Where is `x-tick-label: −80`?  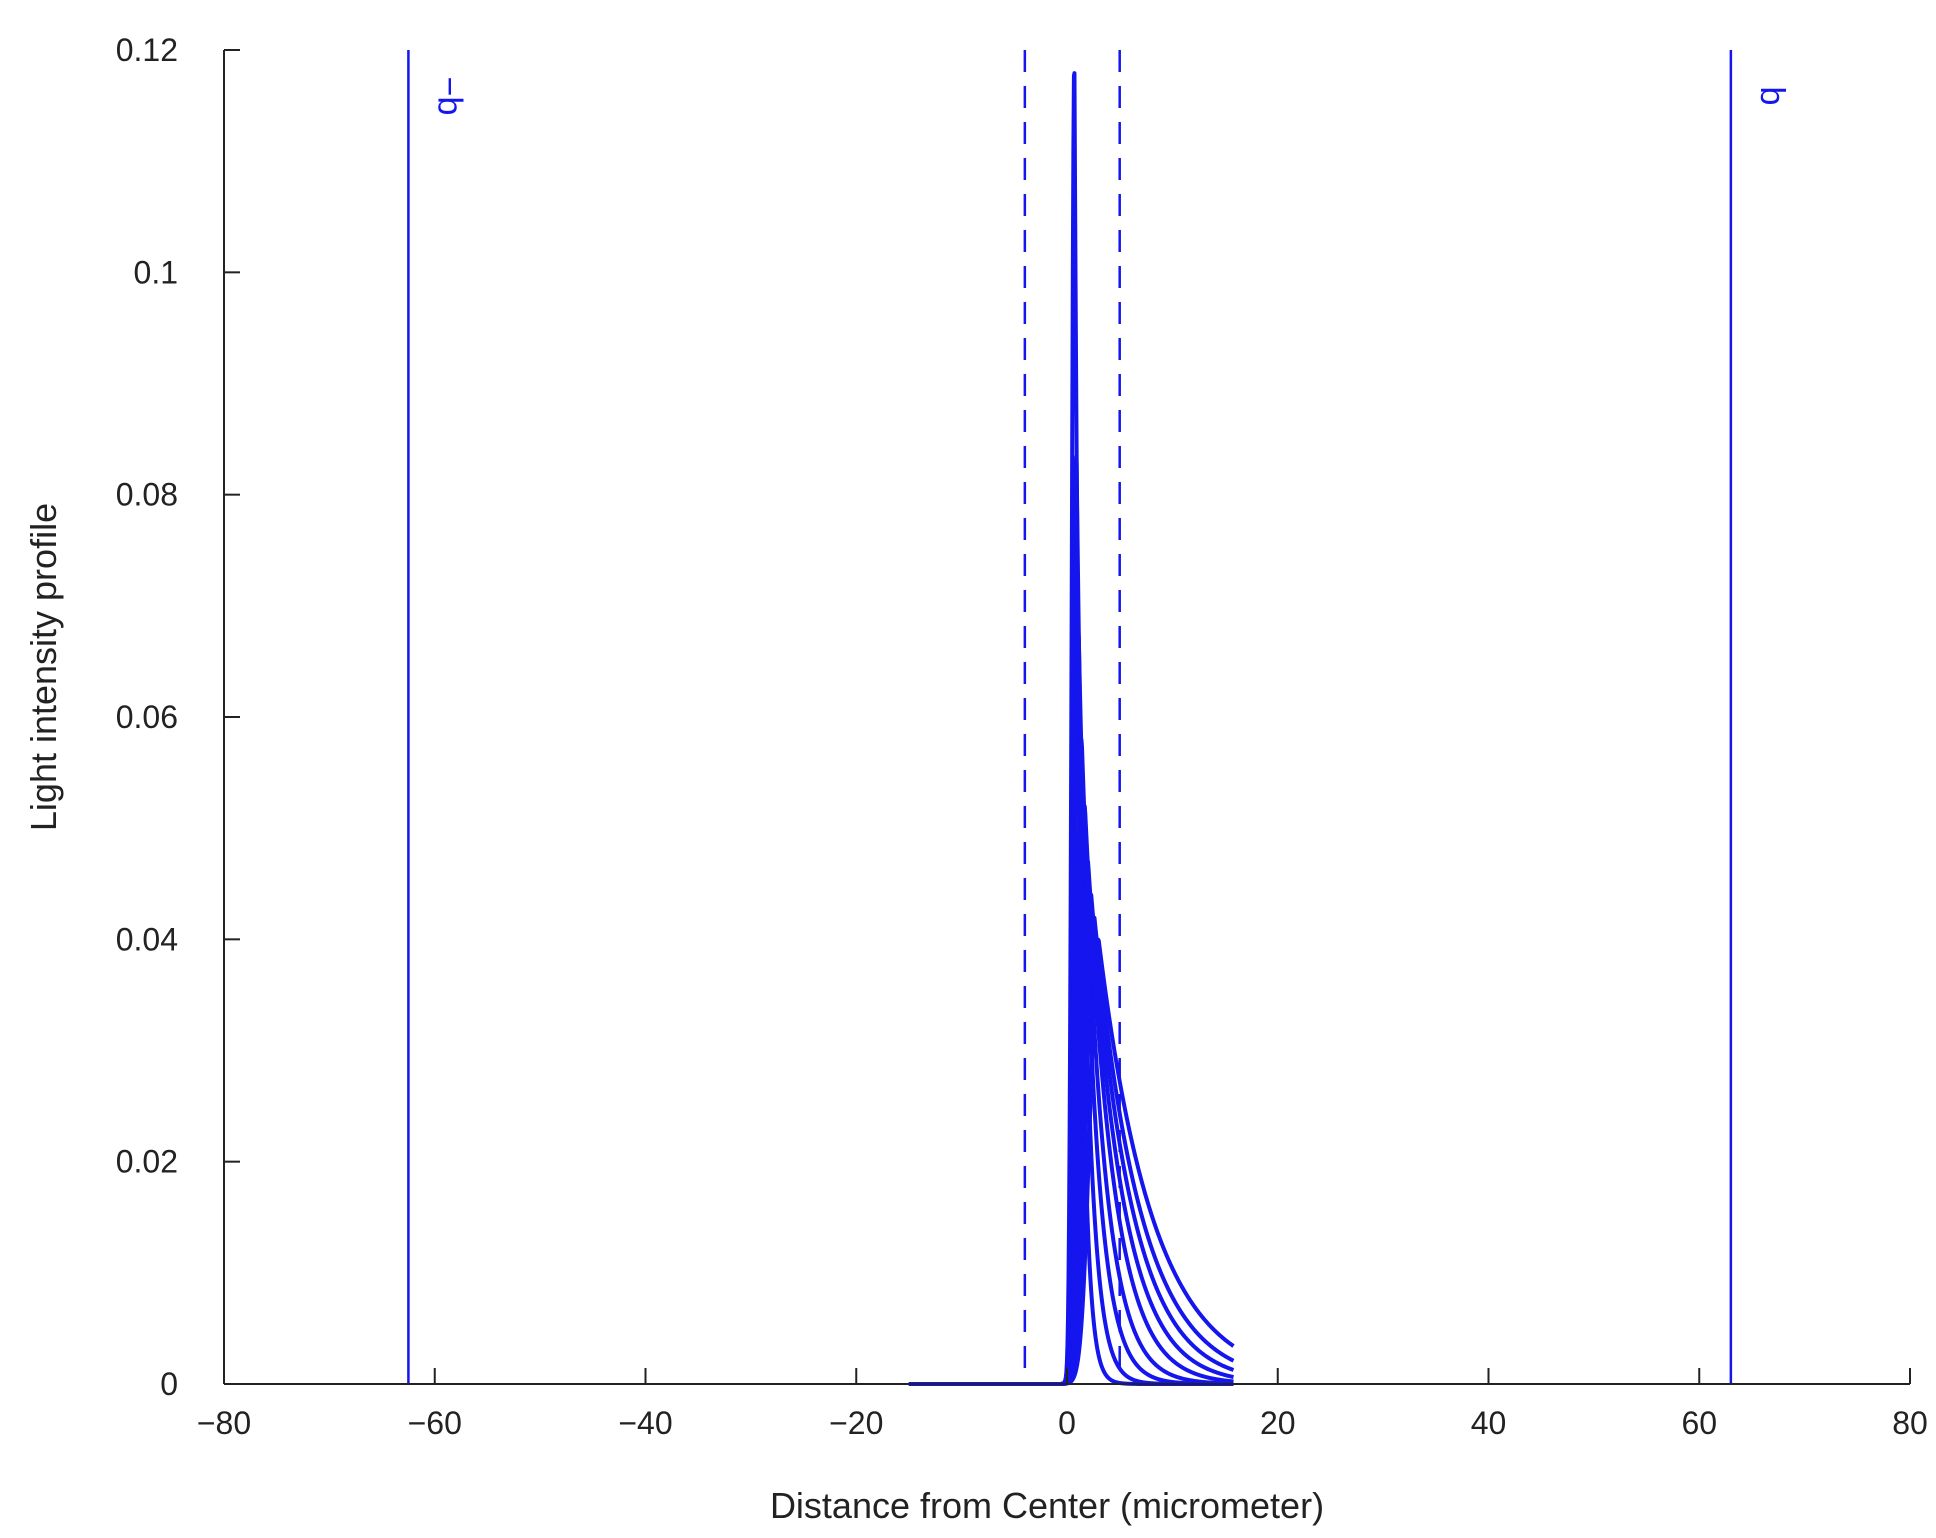 x-tick-label: −80 is located at coordinates (224, 1423).